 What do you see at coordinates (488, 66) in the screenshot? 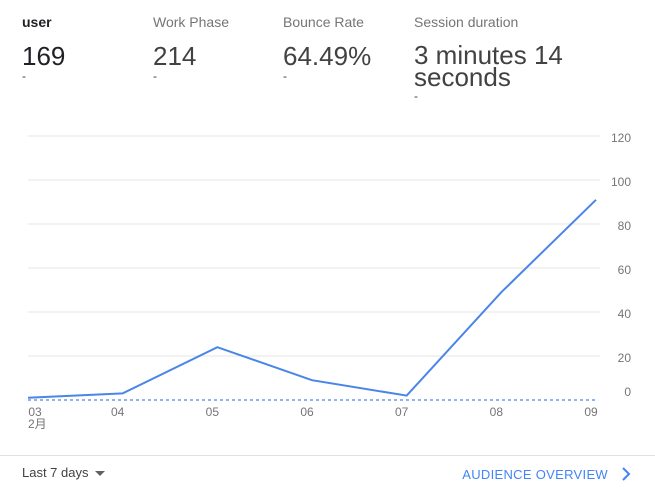
I see `metric-value: 3 minutes 14 seconds` at bounding box center [488, 66].